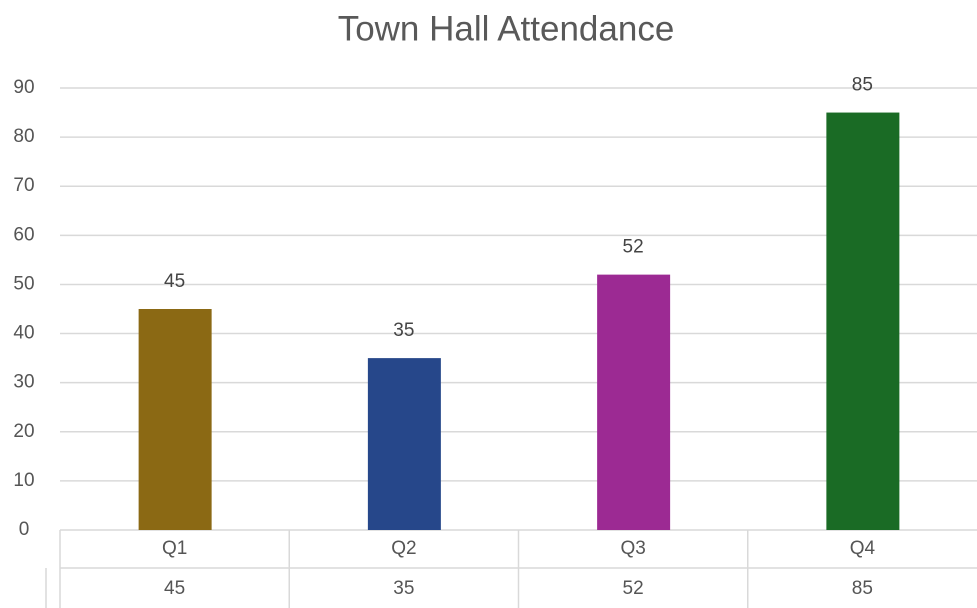 The image size is (977, 608). What do you see at coordinates (23, 136) in the screenshot?
I see `y-tick-label: 80` at bounding box center [23, 136].